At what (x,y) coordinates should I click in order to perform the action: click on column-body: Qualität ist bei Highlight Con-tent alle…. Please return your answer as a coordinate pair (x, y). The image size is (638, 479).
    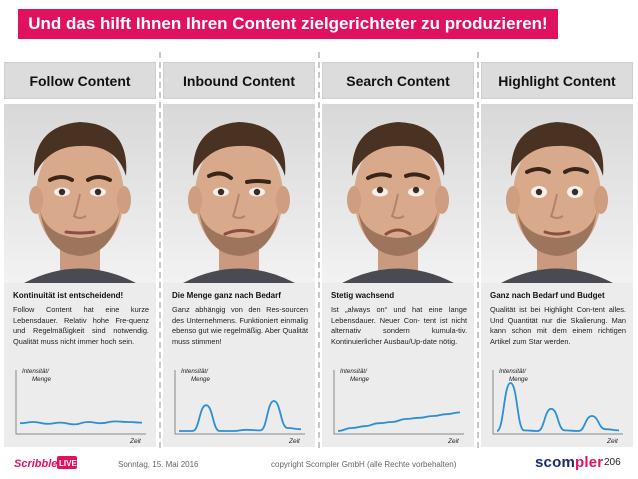
    Looking at the image, I should click on (558, 325).